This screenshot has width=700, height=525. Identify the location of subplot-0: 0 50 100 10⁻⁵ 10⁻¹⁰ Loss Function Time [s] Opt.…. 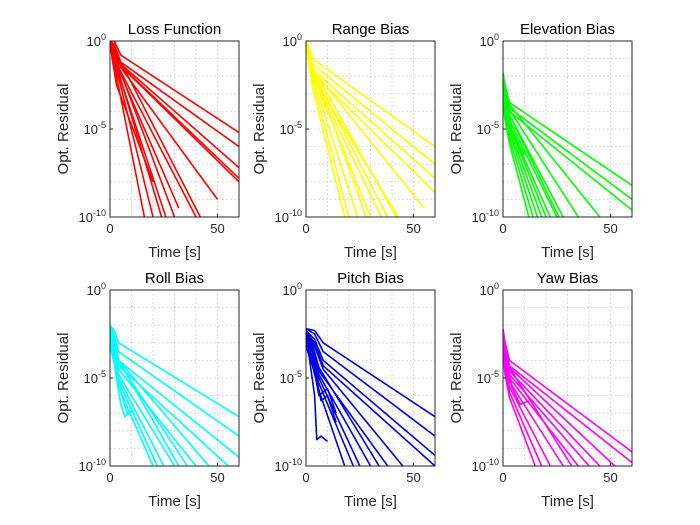
(147, 141).